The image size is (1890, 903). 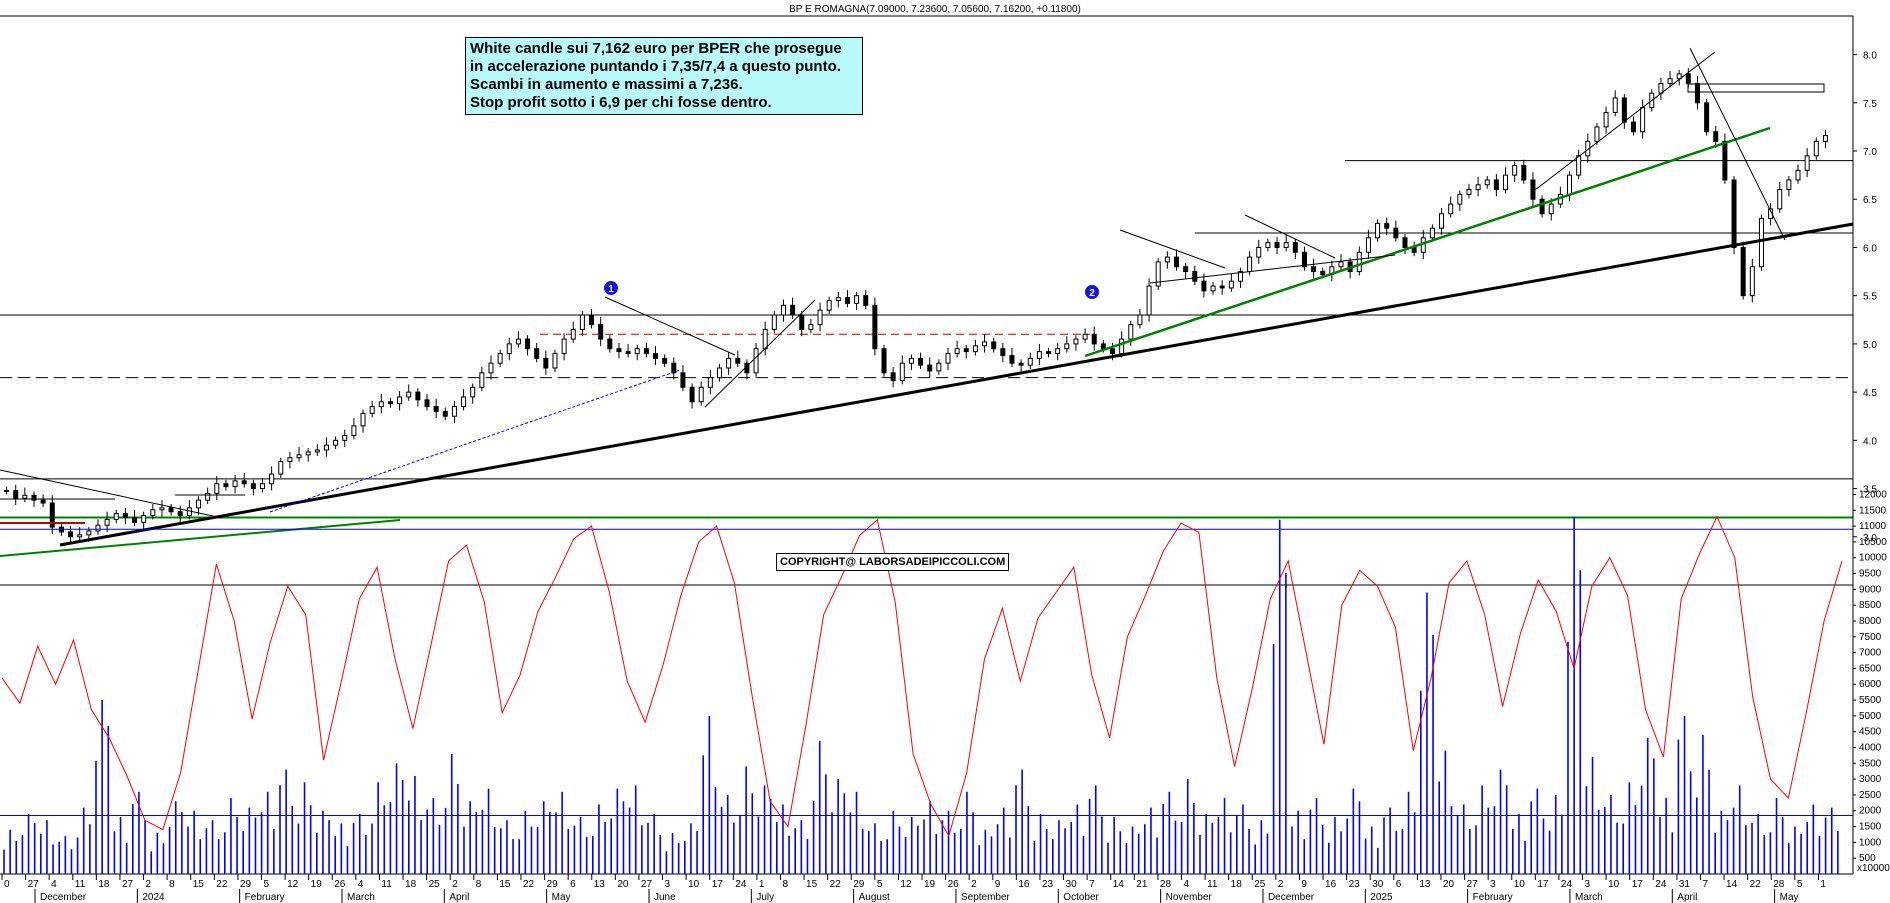 I want to click on x-tick-label: 16, so click(x=1024, y=884).